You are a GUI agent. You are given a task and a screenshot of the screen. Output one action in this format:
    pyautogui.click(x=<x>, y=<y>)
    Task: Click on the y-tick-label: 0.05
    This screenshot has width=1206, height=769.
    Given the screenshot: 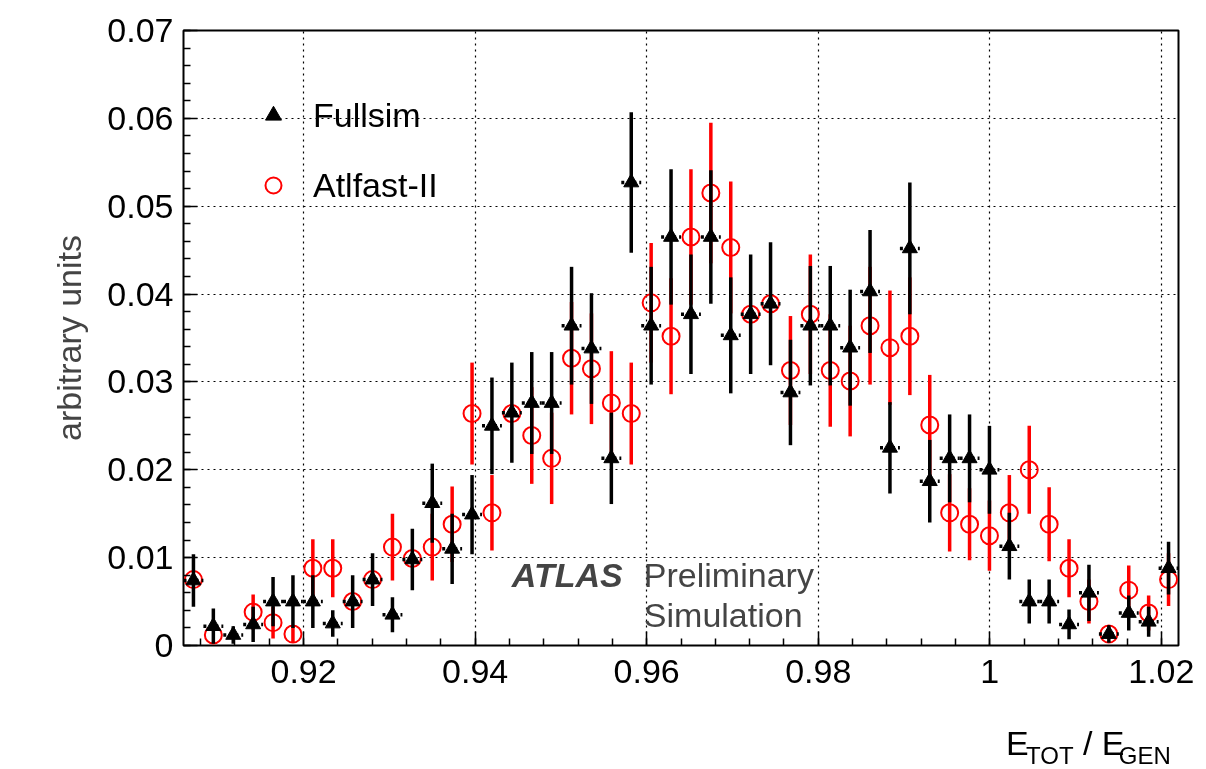 What is the action you would take?
    pyautogui.click(x=140, y=205)
    